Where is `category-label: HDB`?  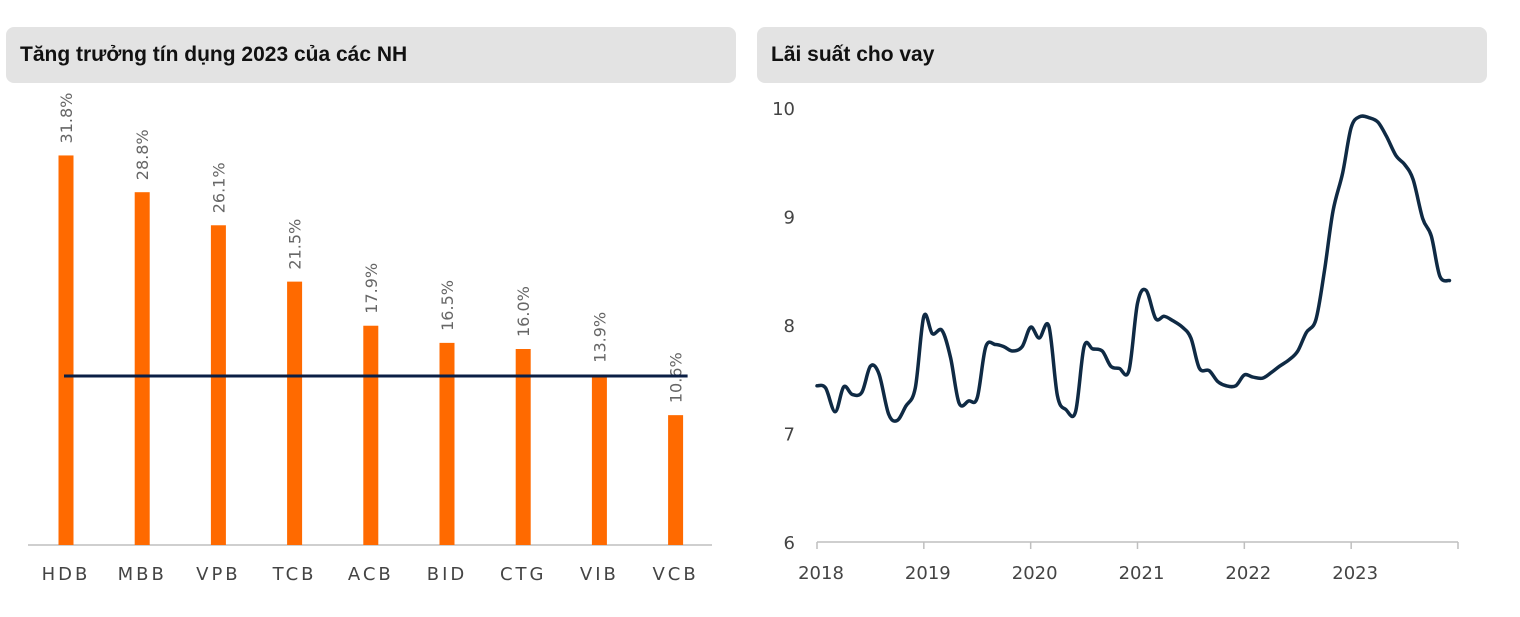 category-label: HDB is located at coordinates (66, 574).